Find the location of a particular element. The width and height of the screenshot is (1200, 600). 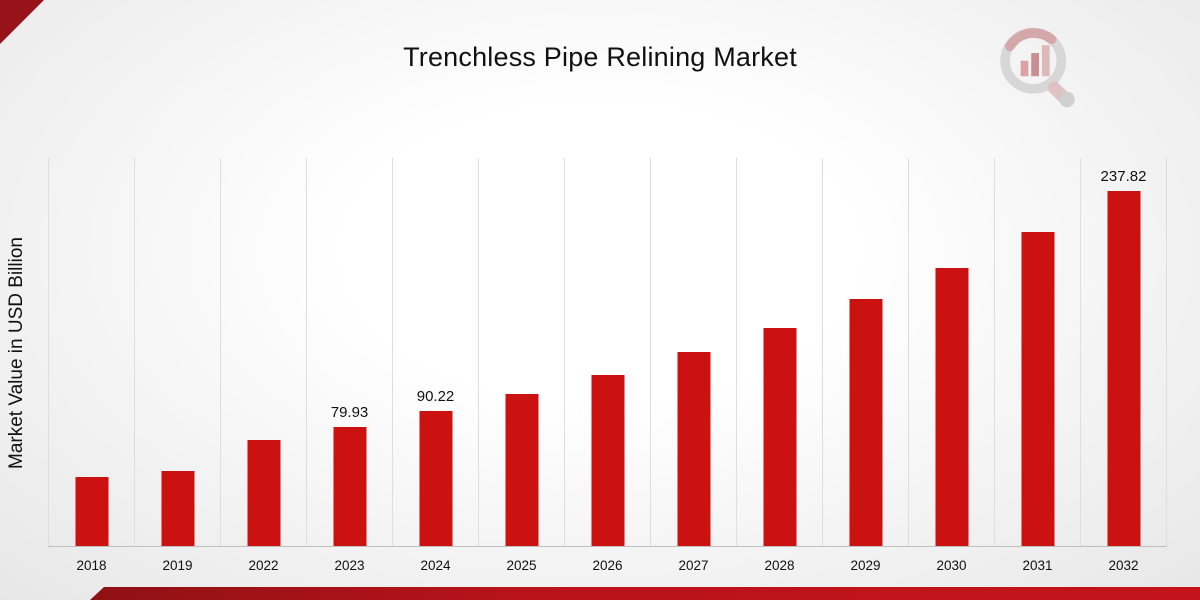

bar-2026 is located at coordinates (607, 460).